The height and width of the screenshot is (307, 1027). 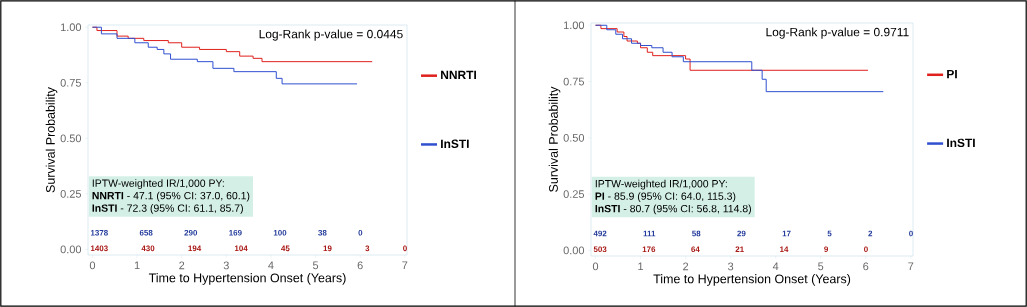 I want to click on annotation: NNRTI - 47.1 (95% CI: 37.0, 60.1), so click(x=171, y=196).